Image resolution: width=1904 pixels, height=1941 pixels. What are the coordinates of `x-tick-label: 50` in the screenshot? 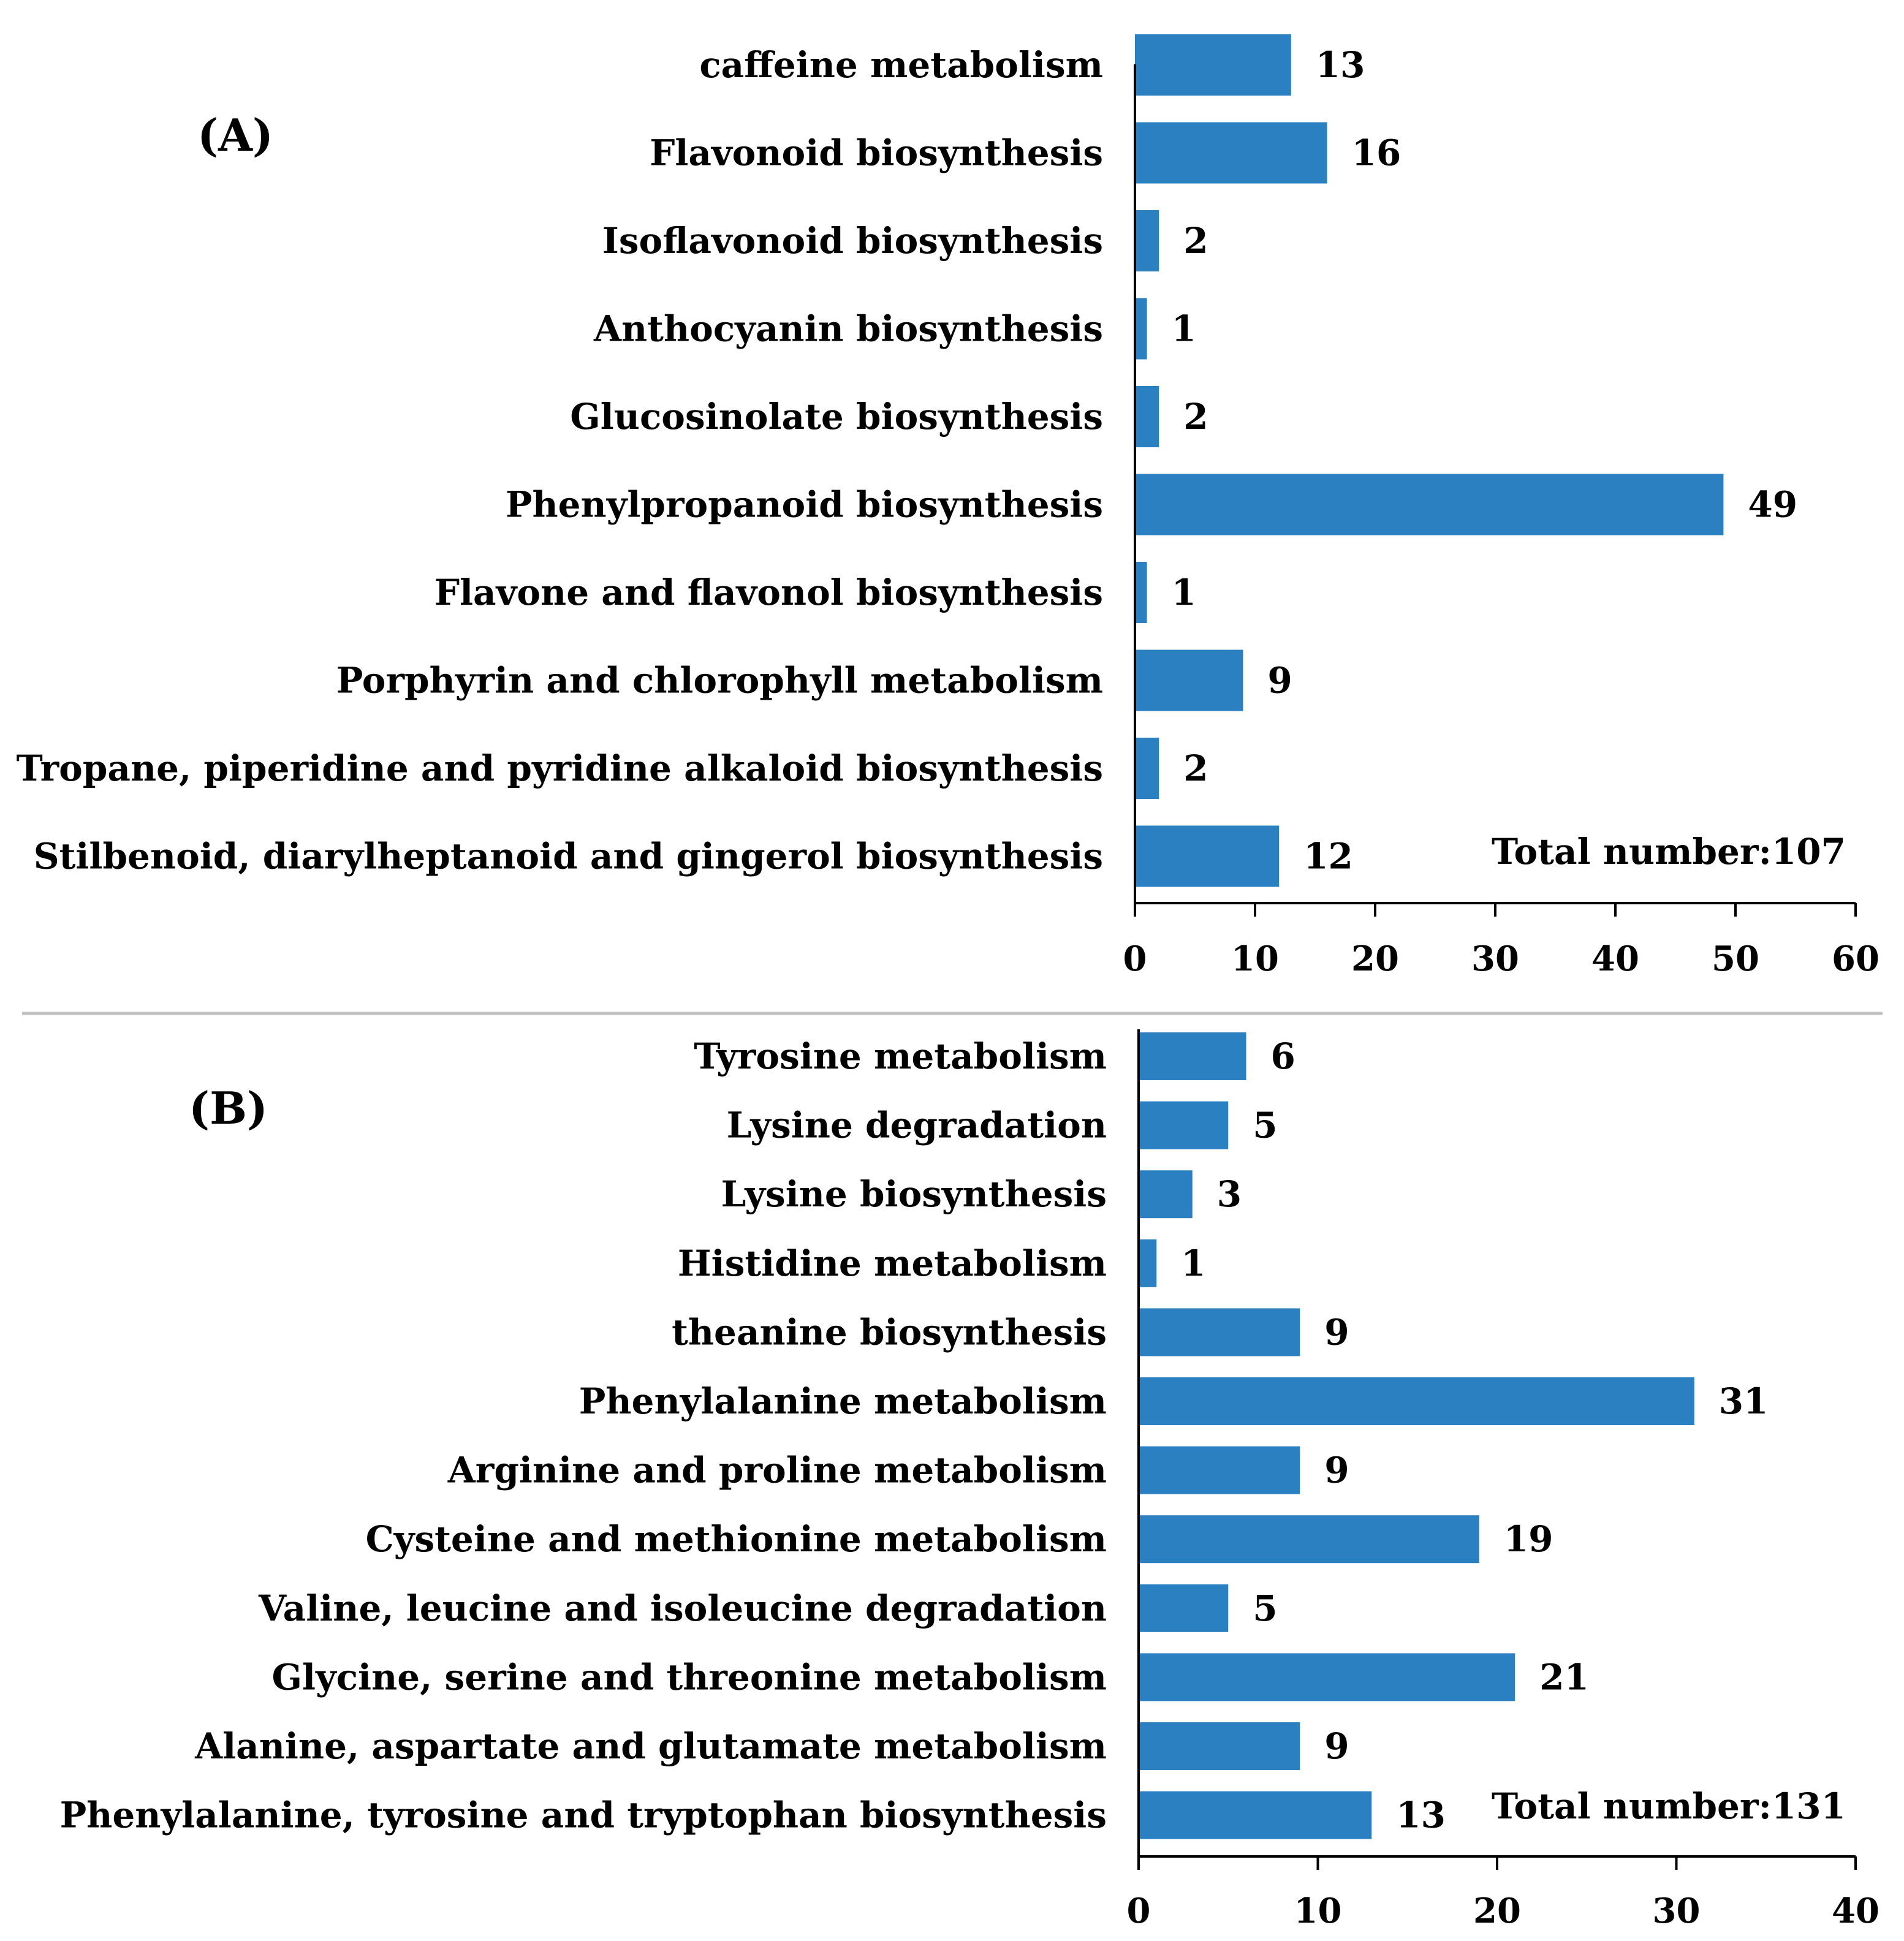 It's located at (1735, 959).